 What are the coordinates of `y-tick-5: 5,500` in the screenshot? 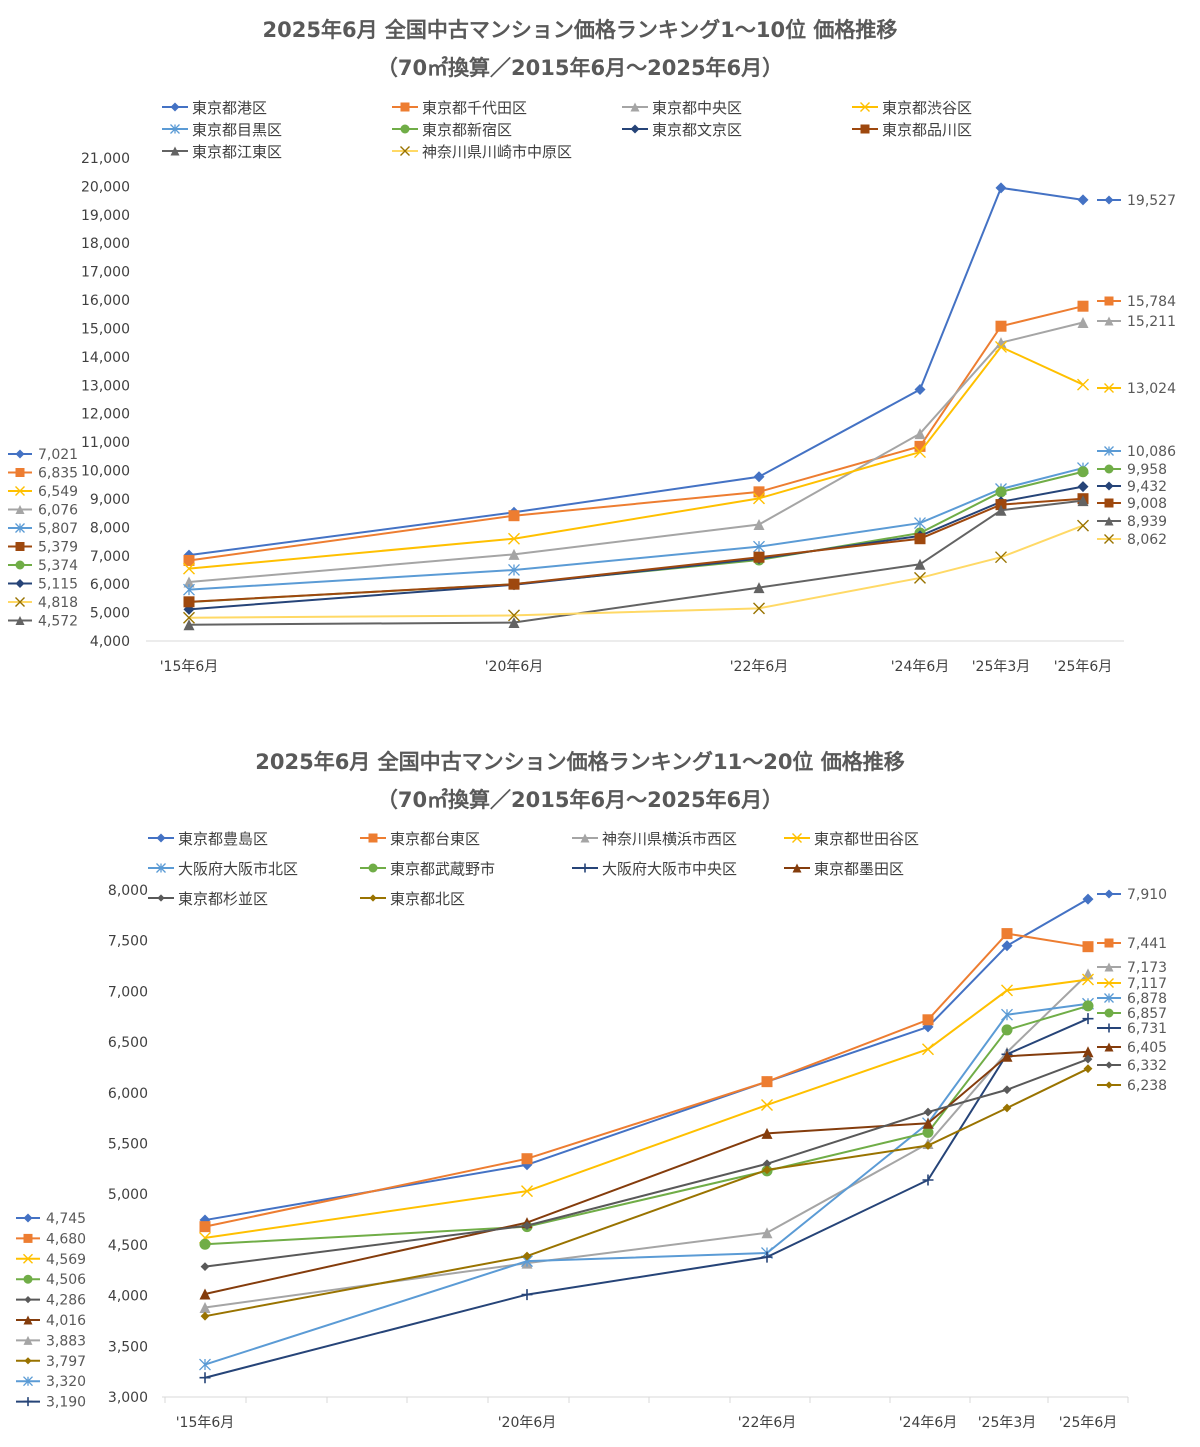 It's located at (128, 1145).